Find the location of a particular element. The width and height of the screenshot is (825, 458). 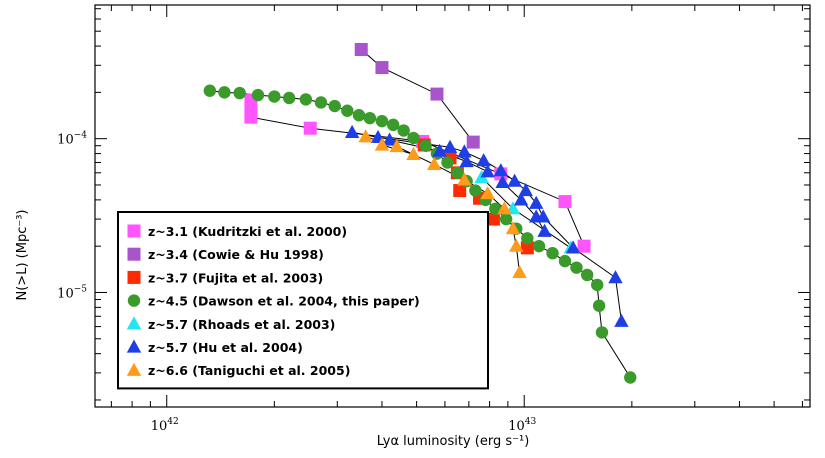

legend-label-z-3-4-cowie-hu-1998: z~3.4 (Cowie & Hu 1998) is located at coordinates (236, 254).